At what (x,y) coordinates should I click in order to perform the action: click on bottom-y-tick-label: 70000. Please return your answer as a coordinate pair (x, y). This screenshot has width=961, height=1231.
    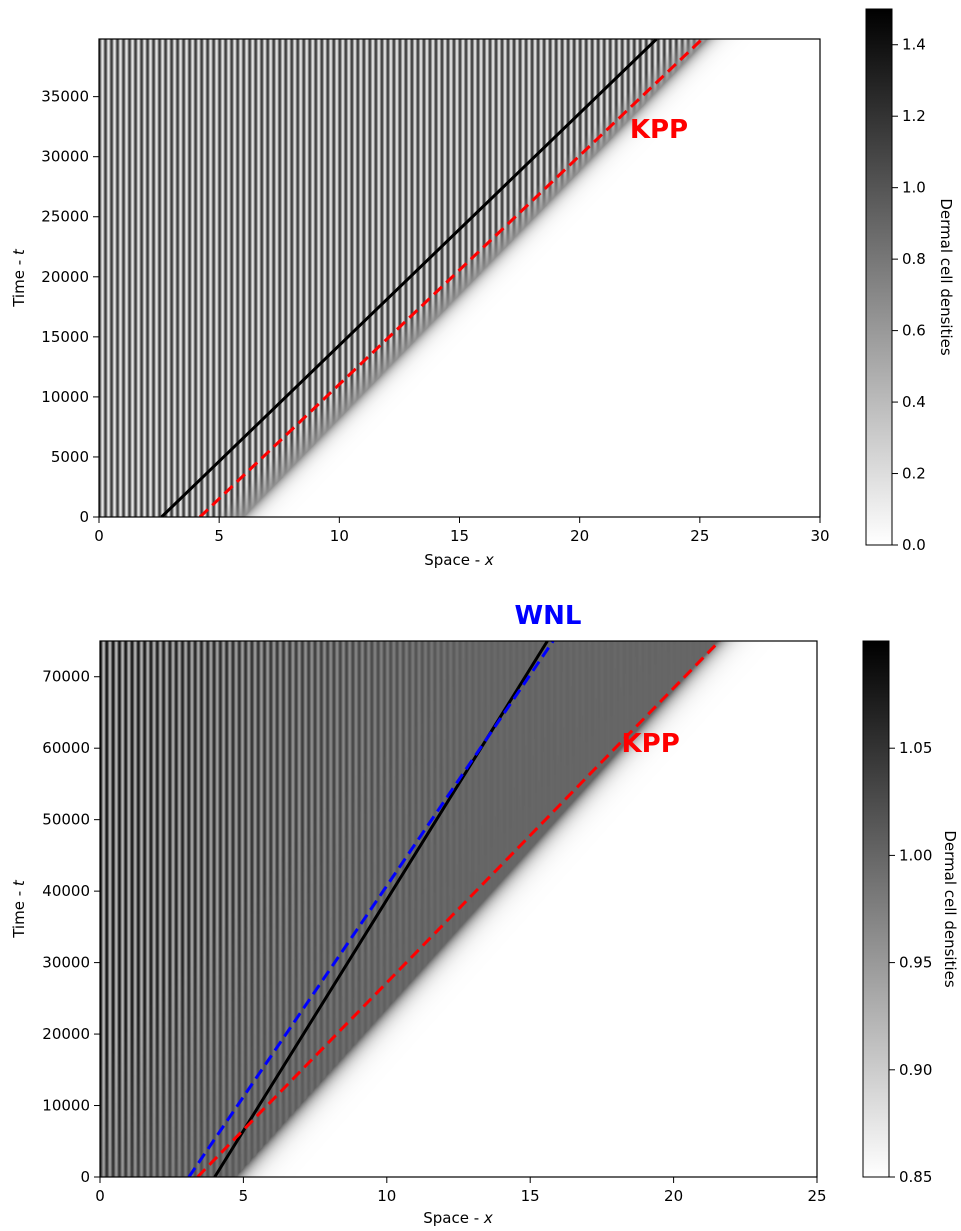
    Looking at the image, I should click on (66, 677).